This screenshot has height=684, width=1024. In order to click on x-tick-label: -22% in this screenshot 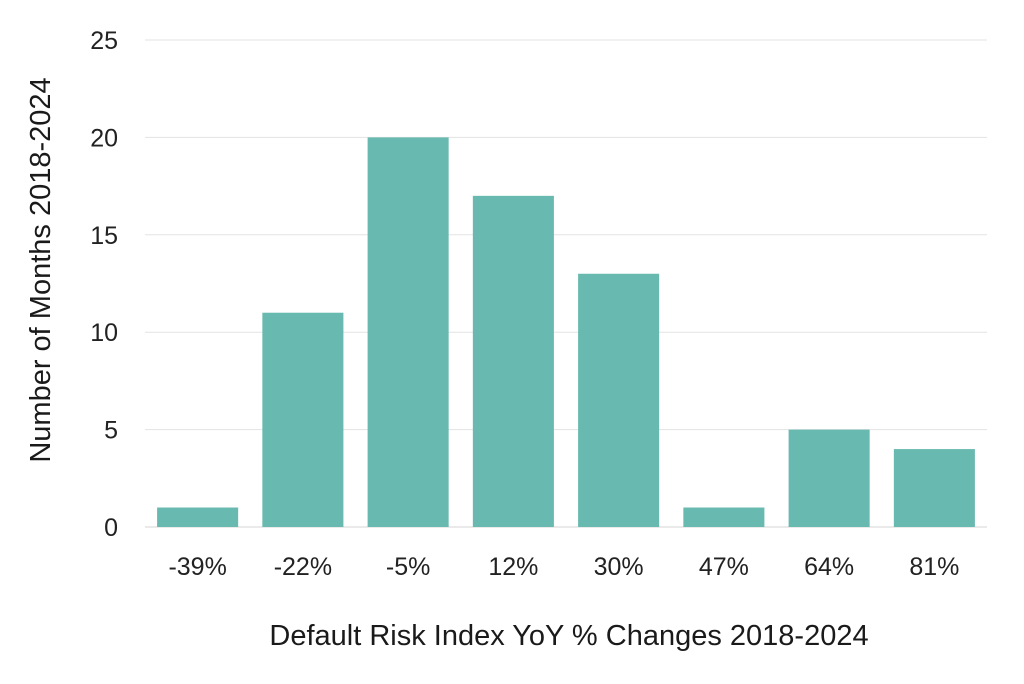, I will do `click(303, 567)`.